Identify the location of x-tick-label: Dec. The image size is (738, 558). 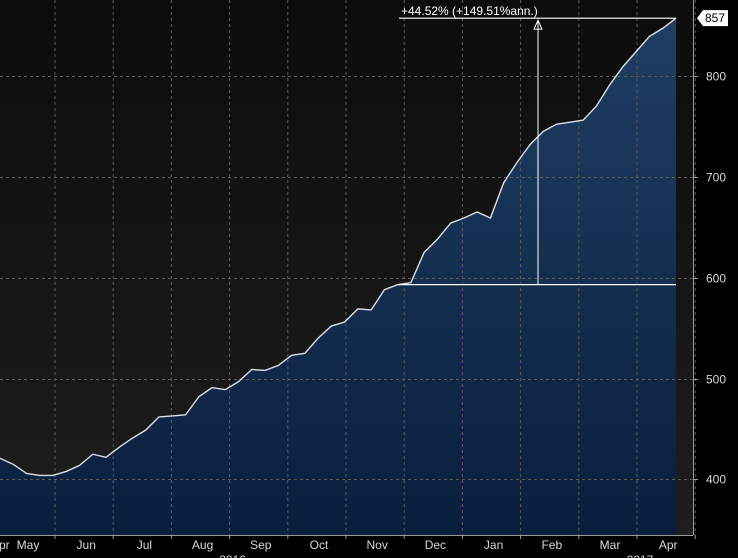
(435, 545).